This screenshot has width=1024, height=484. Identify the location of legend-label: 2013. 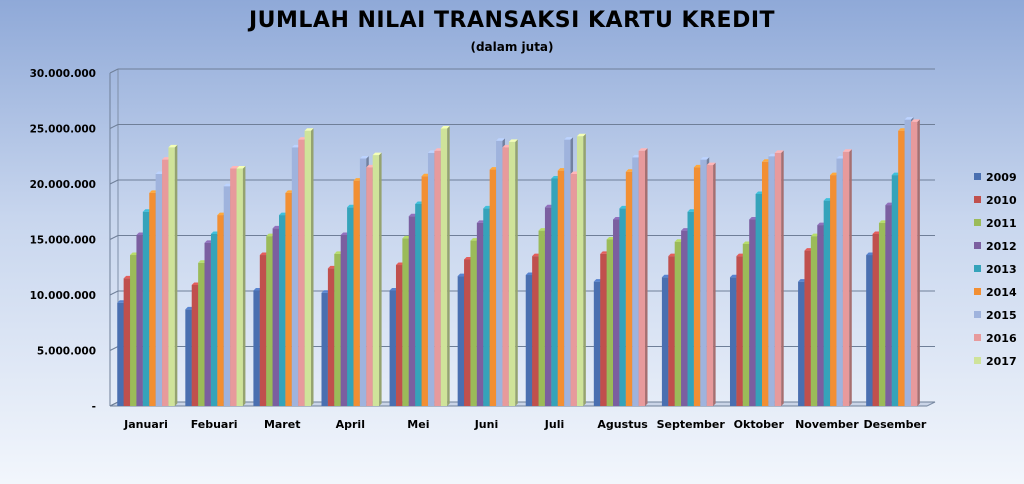
(1001, 269).